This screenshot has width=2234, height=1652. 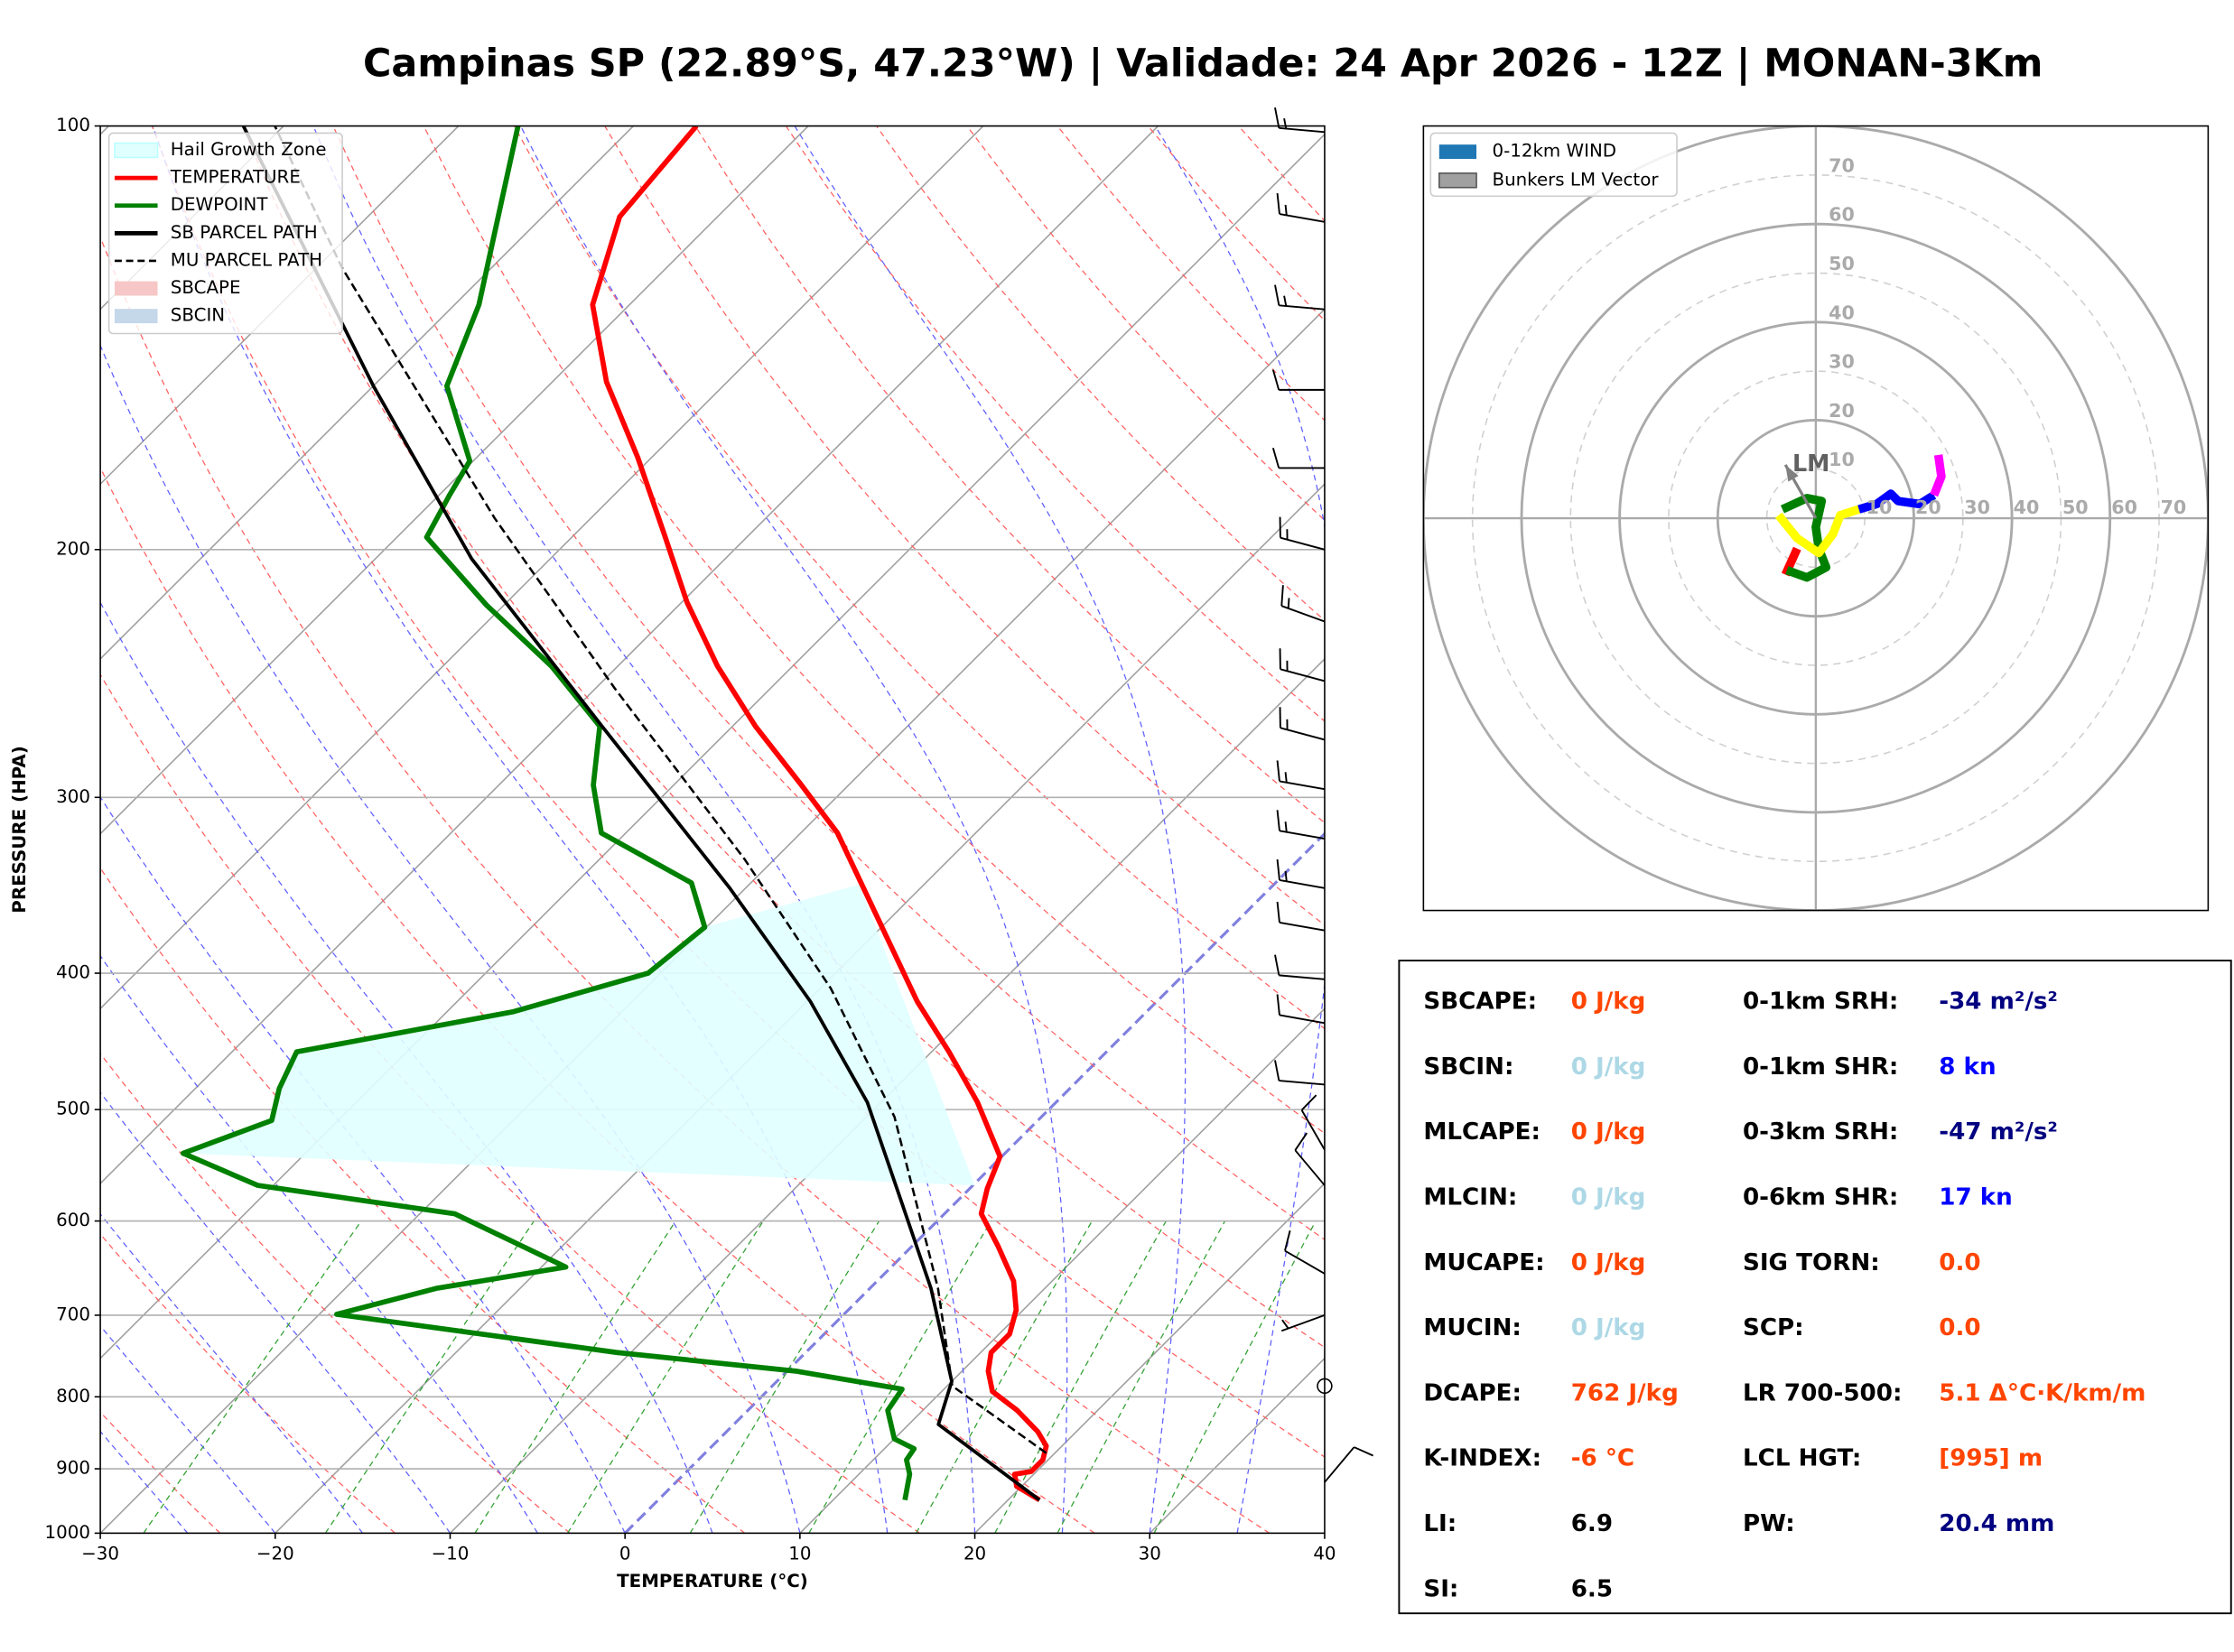 I want to click on ring-label-y: 40, so click(x=1842, y=312).